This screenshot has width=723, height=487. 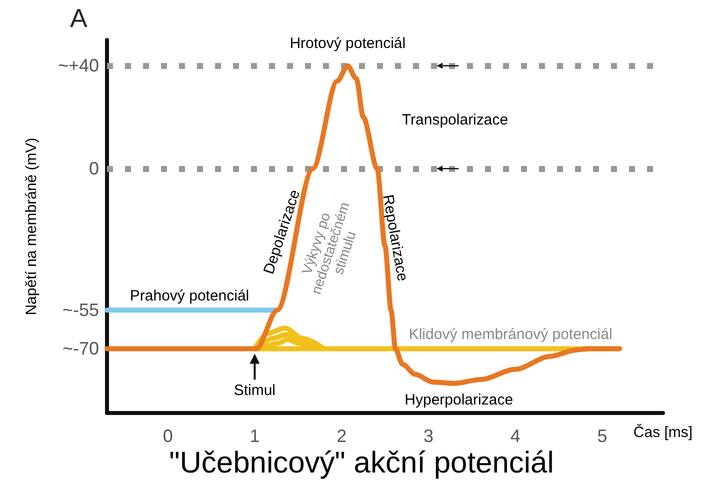 I want to click on x-tick-label: 3, so click(x=428, y=436).